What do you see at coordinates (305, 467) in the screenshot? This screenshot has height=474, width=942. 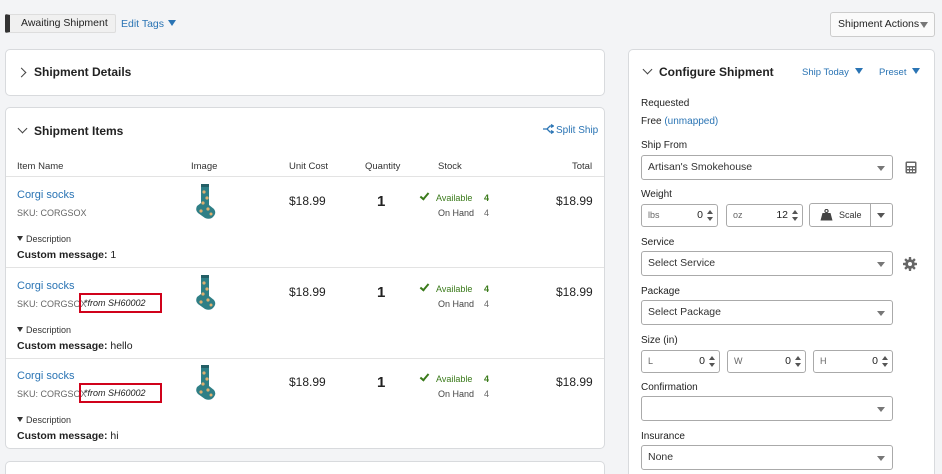 I see `next-section-card` at bounding box center [305, 467].